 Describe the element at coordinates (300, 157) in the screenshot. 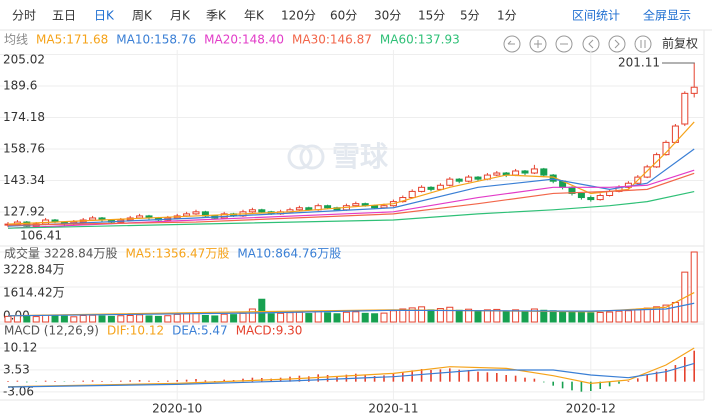

I see `watermark-logo` at that location.